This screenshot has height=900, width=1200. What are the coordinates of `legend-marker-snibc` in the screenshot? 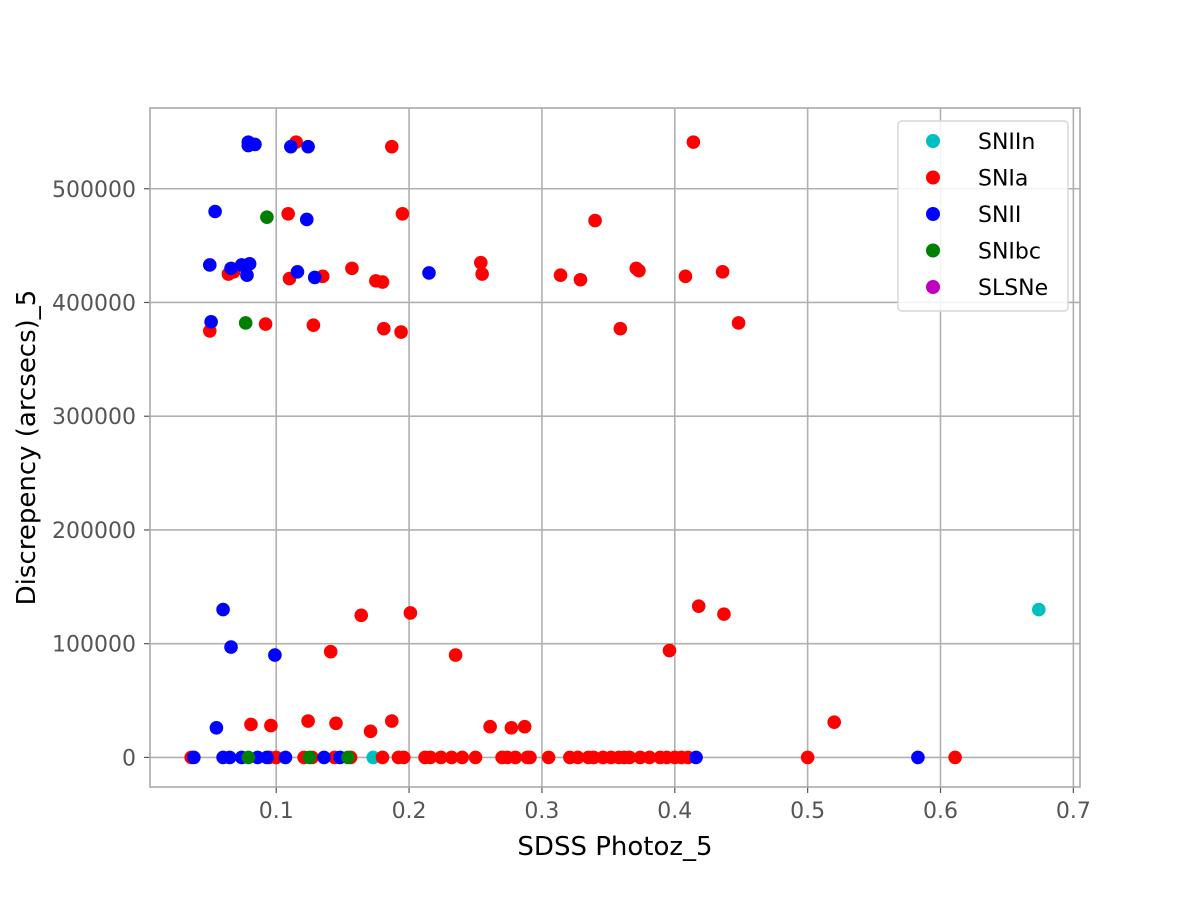 It's located at (933, 250).